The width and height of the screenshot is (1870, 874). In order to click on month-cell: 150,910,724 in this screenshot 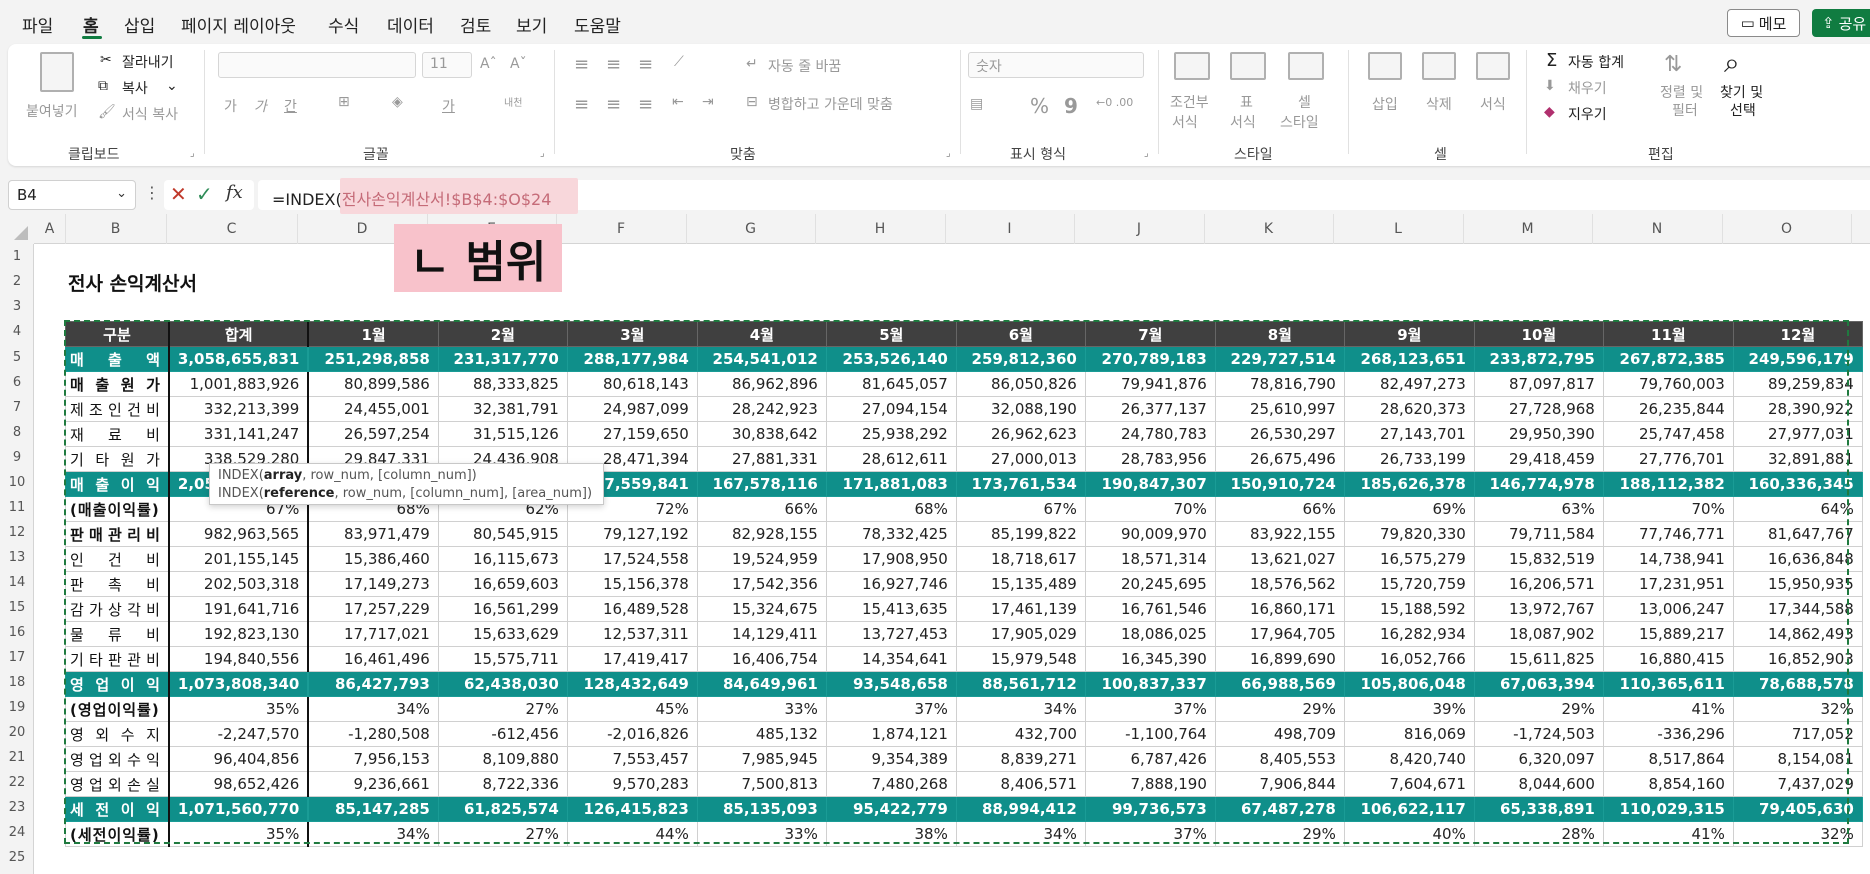, I will do `click(1279, 484)`.